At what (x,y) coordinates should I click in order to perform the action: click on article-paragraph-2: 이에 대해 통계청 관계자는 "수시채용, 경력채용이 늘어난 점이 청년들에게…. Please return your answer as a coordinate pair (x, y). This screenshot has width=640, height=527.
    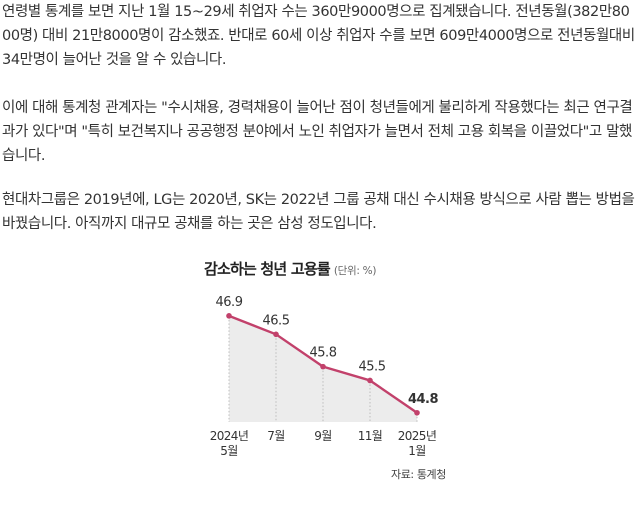
    Looking at the image, I should click on (317, 132).